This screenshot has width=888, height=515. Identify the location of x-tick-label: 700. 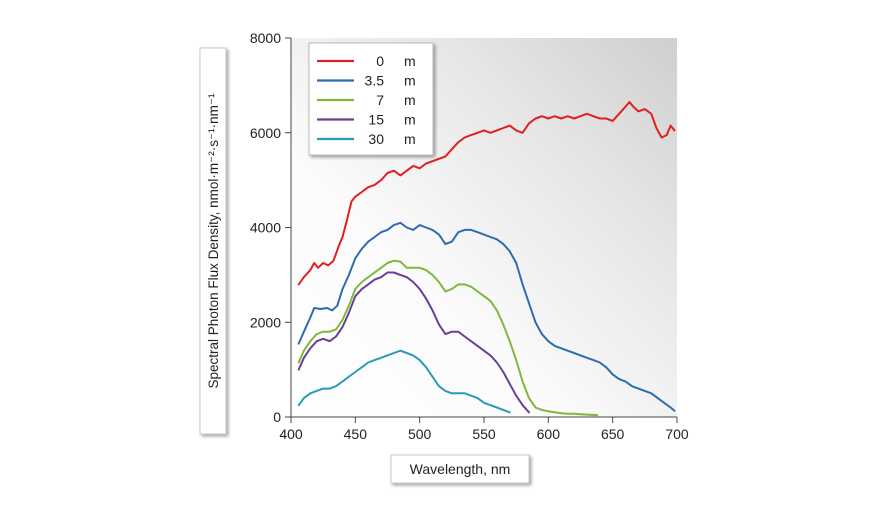
(677, 434).